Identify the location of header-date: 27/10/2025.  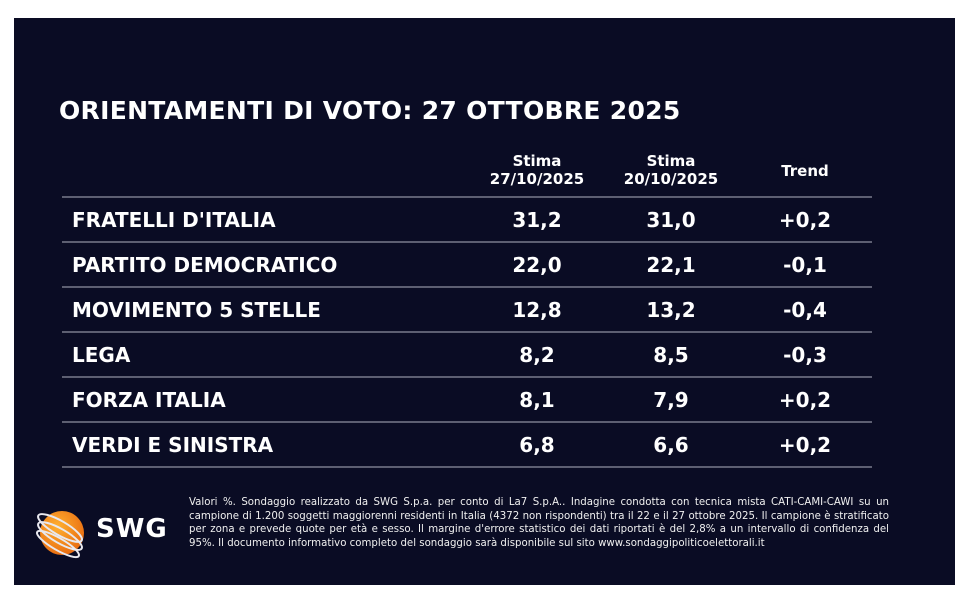
(537, 179).